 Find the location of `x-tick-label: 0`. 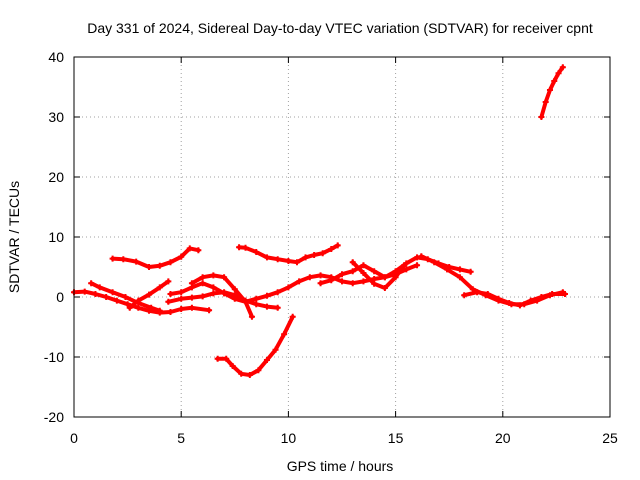

x-tick-label: 0 is located at coordinates (74, 438).